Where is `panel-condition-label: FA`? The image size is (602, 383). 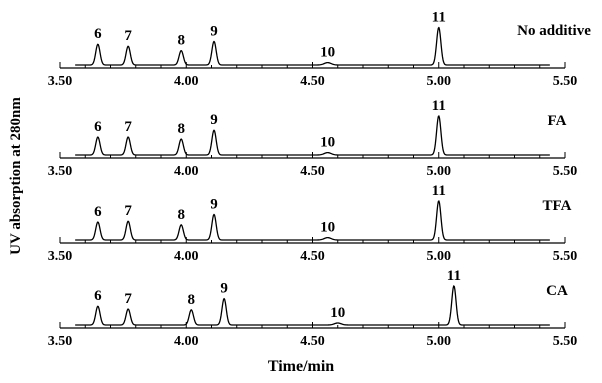 panel-condition-label: FA is located at coordinates (557, 121).